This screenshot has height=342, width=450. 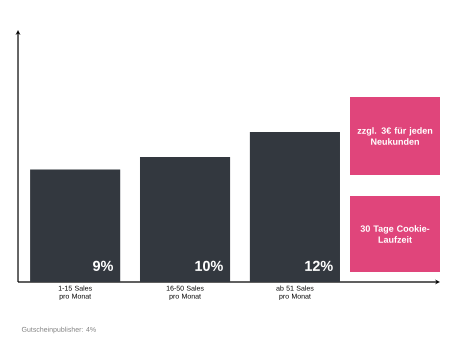 I want to click on annotation: 30 Tage Cookie-Laufzeit, so click(x=395, y=234).